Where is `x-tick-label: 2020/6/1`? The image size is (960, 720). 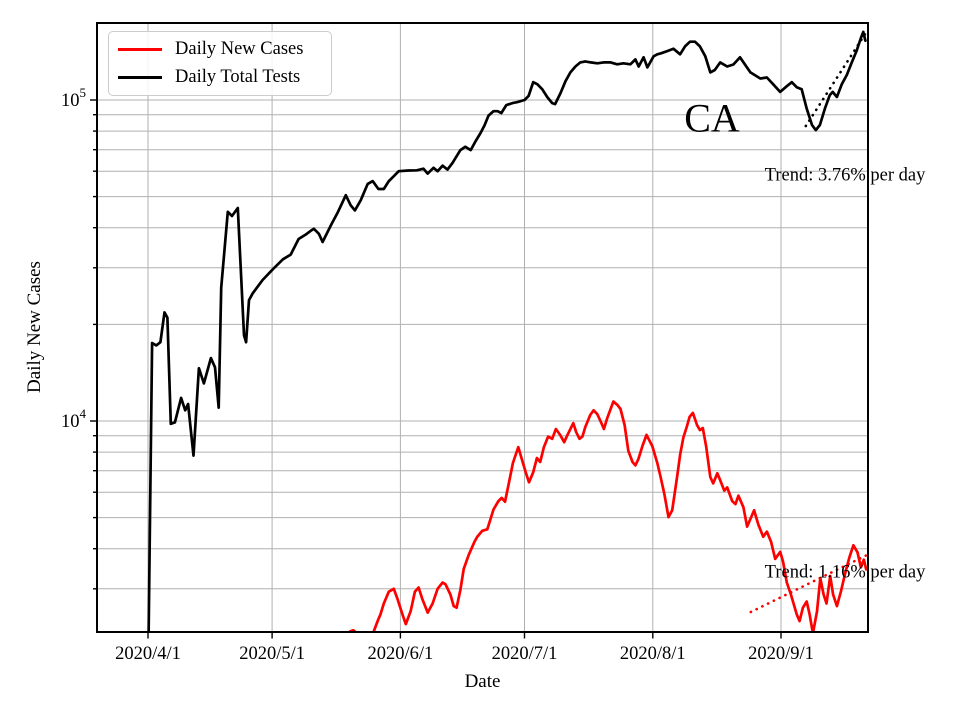
x-tick-label: 2020/6/1 is located at coordinates (401, 654).